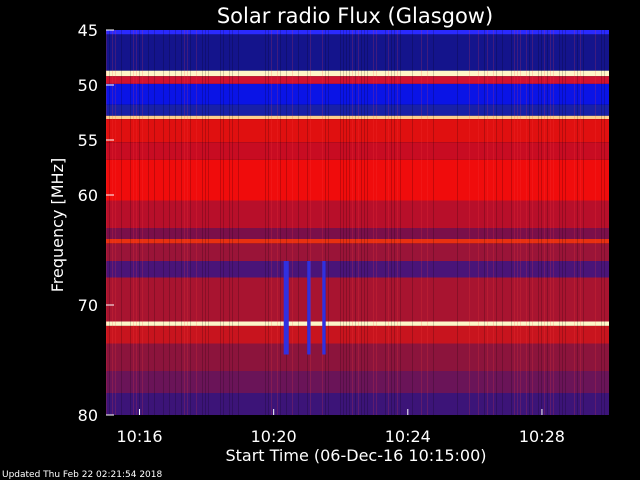  I want to click on y-axis: 45 50 55 60 70 80, so click(96, 223).